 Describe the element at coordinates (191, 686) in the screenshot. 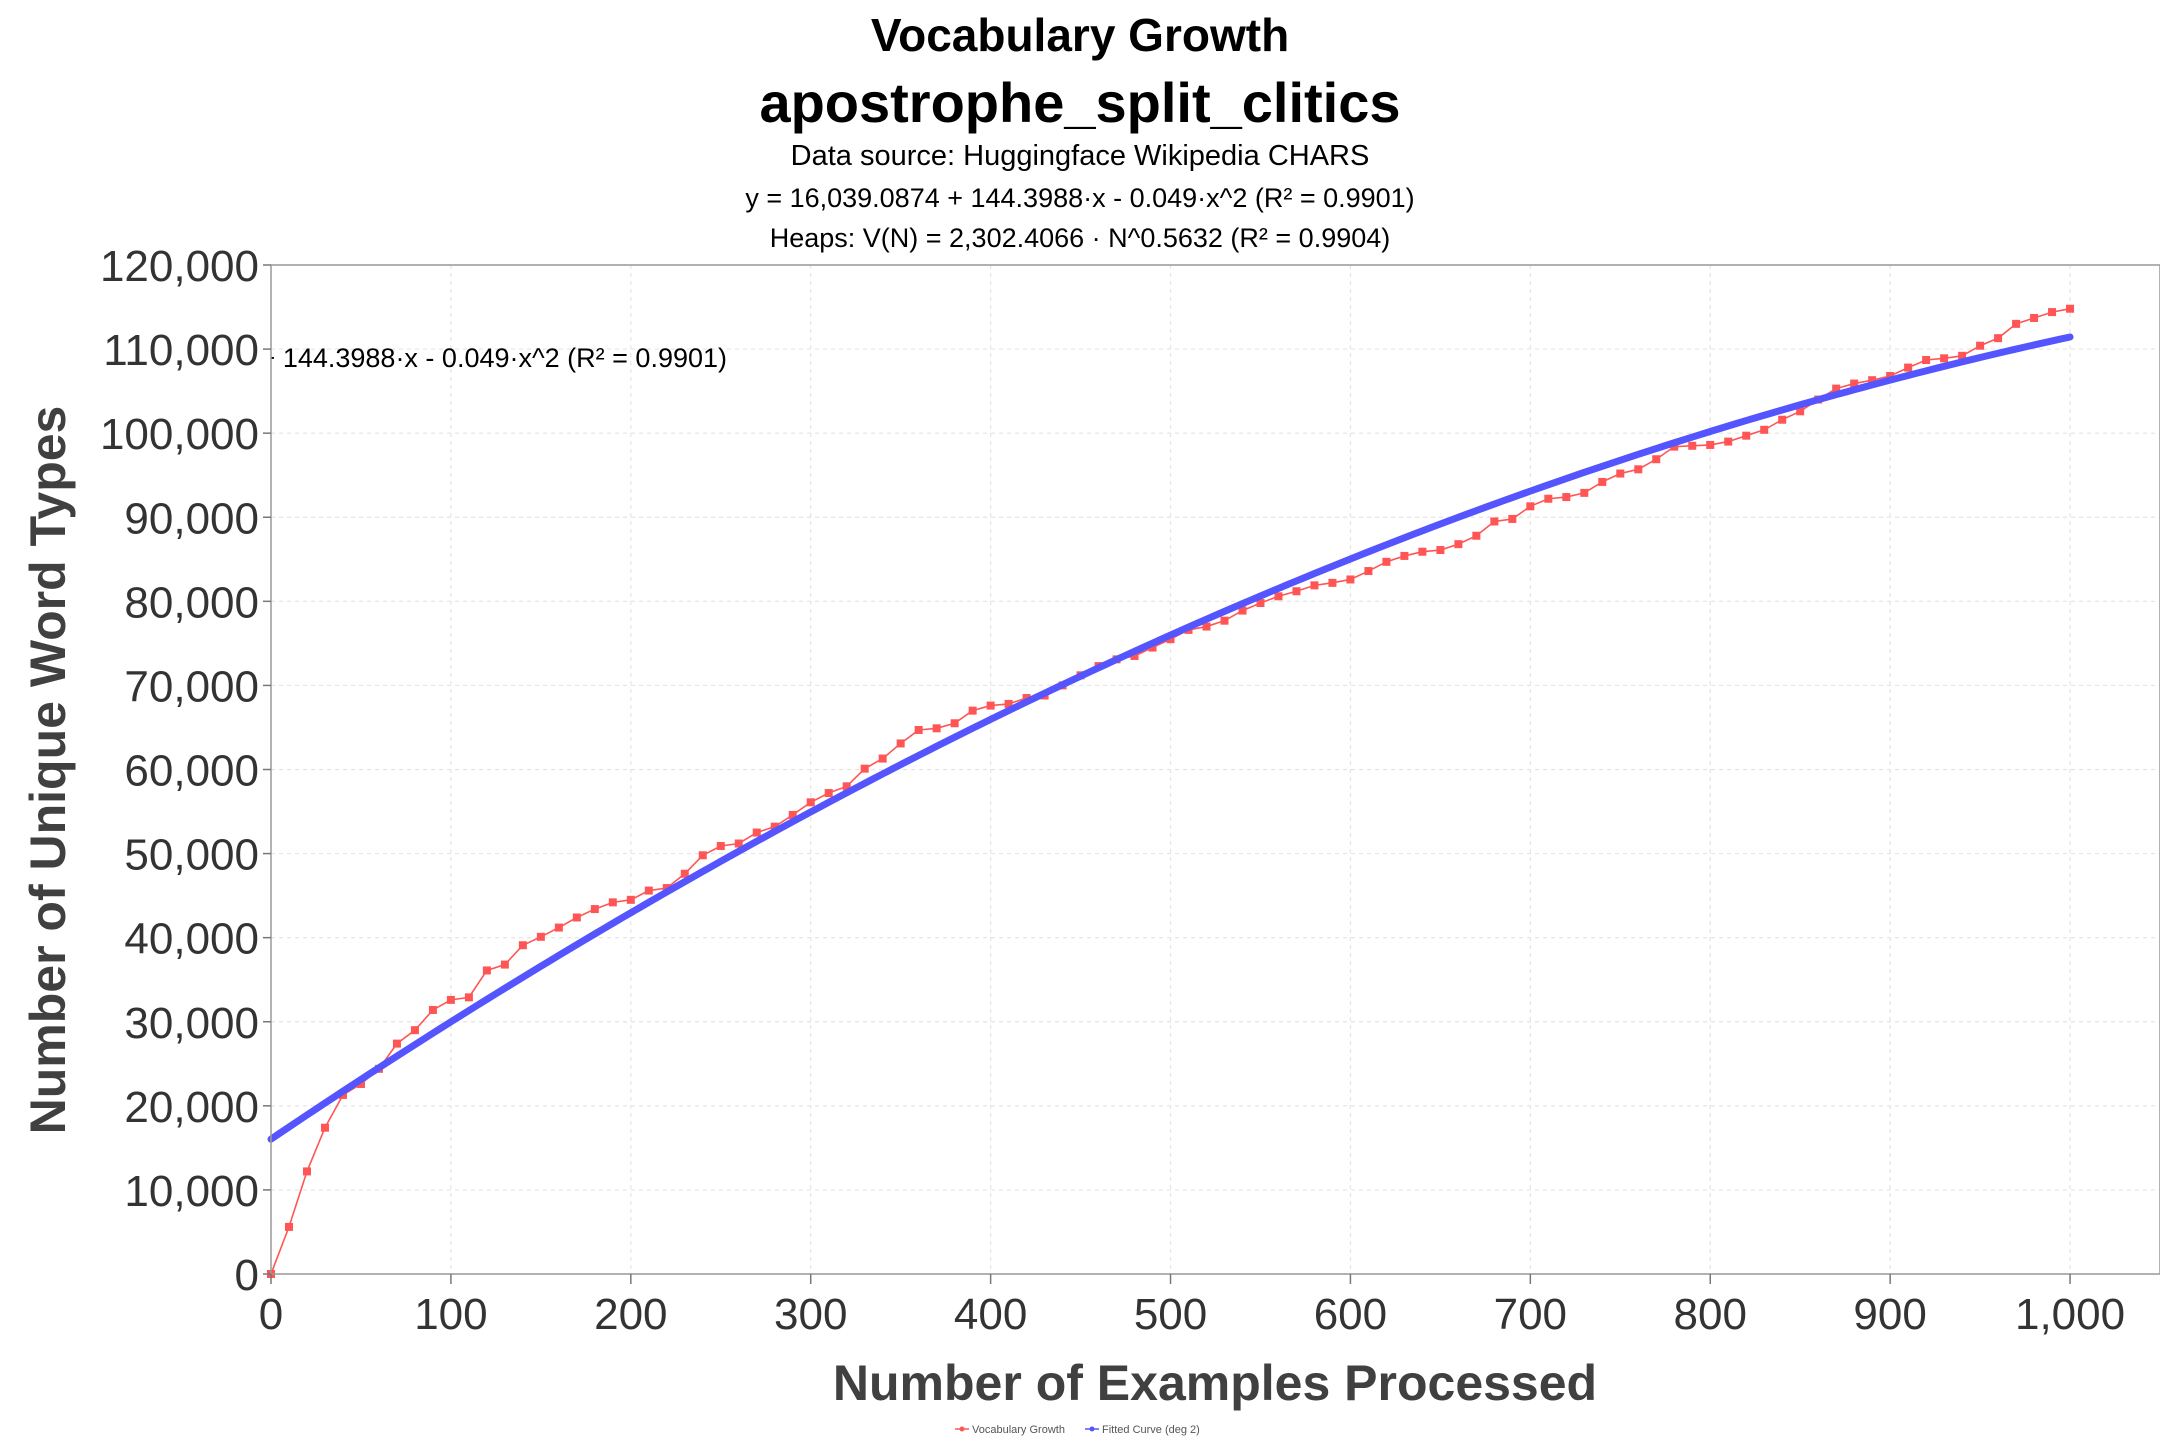

I see `y-tick-label: 70,000` at that location.